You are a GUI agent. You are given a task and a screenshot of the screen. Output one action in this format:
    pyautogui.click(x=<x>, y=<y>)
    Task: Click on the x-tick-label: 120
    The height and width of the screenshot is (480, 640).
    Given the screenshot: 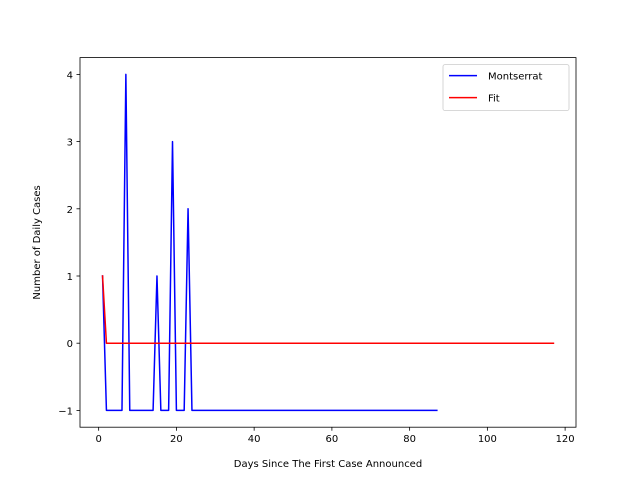 What is the action you would take?
    pyautogui.click(x=565, y=439)
    